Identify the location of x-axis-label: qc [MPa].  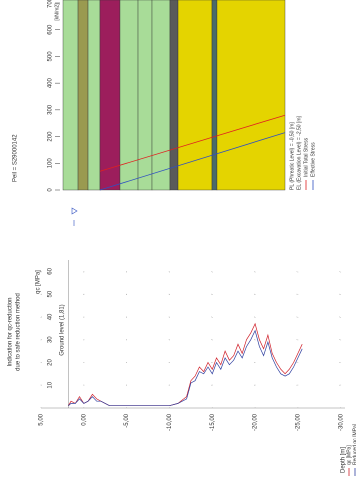
(39, 282).